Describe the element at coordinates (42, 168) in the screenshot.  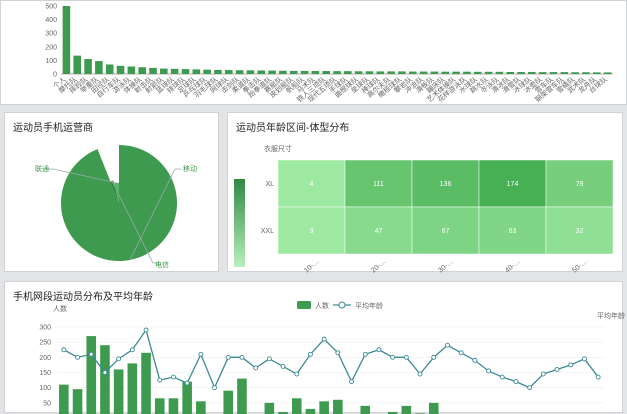
I see `pie-label: 联通` at that location.